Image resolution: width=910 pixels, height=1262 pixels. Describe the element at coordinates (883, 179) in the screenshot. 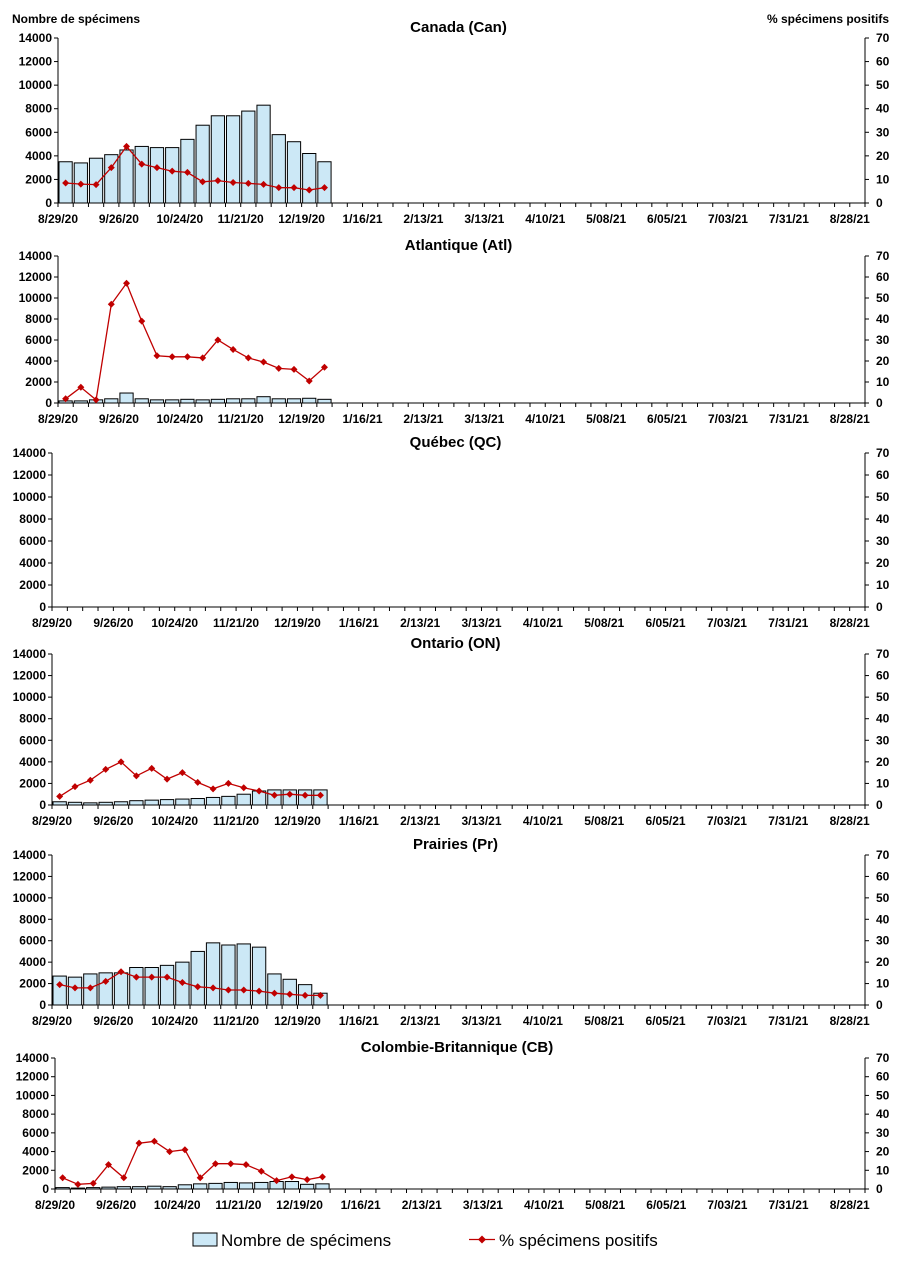

I see `y-tick-label-right: 10` at that location.